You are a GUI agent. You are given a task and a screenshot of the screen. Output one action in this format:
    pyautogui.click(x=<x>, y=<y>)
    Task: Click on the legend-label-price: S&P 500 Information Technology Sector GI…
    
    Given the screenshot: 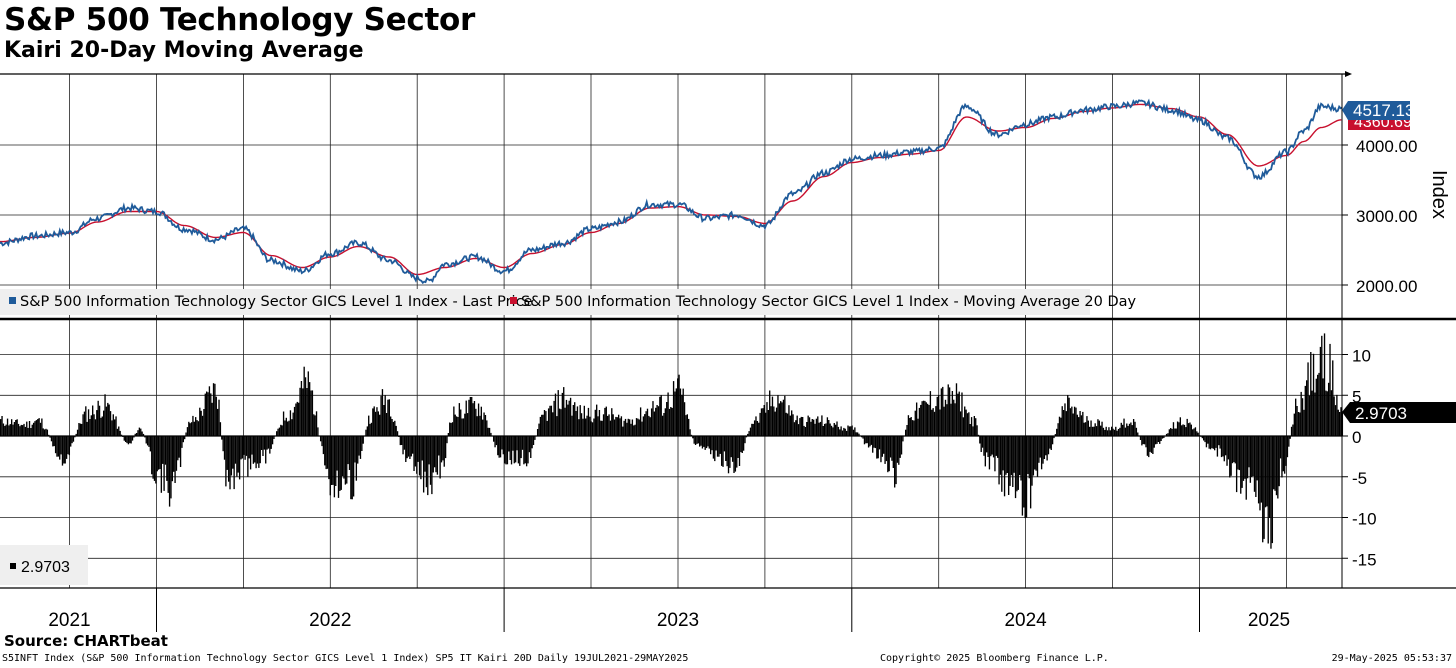 What is the action you would take?
    pyautogui.click(x=276, y=302)
    